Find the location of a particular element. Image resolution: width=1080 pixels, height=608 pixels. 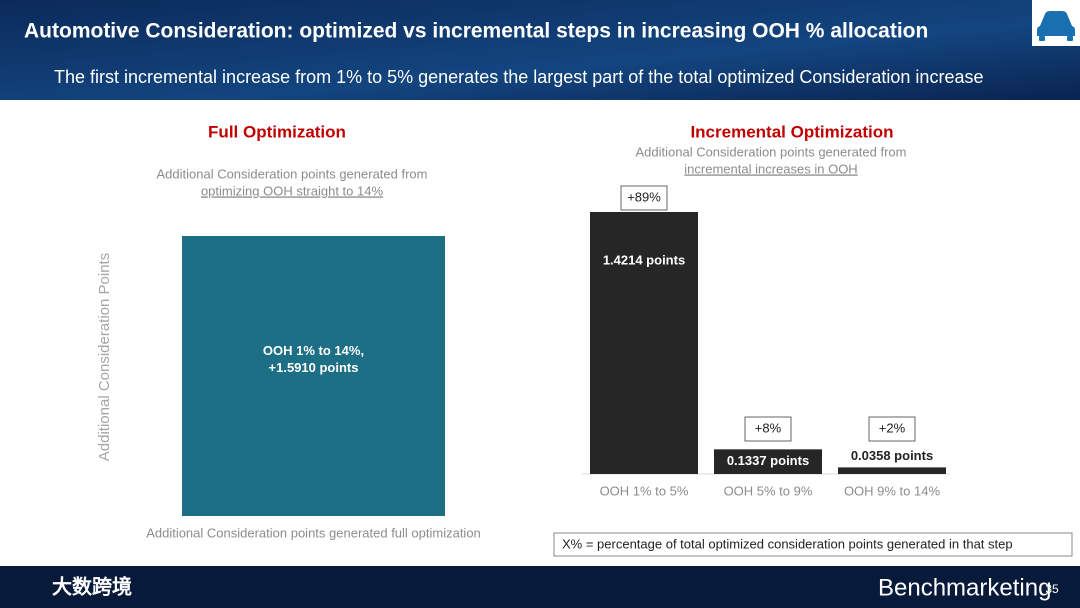

brand: Benchmarketing is located at coordinates (964, 587).